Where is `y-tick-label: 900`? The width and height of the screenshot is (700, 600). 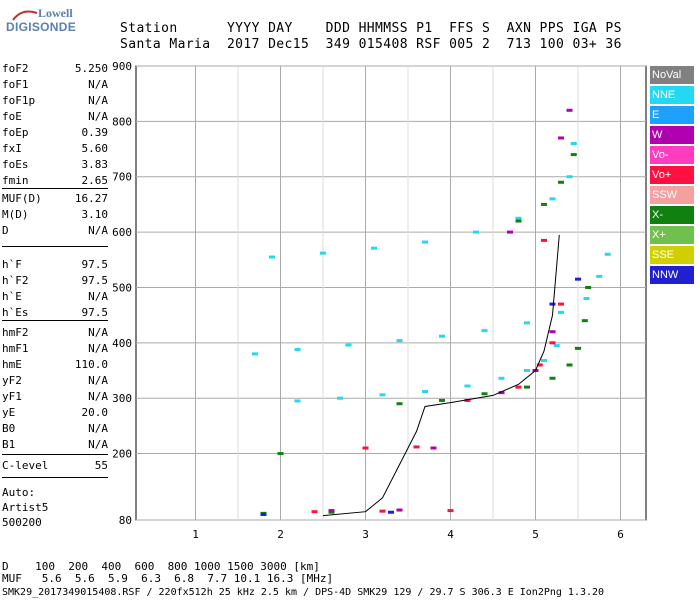
y-tick-label: 900 is located at coordinates (122, 66).